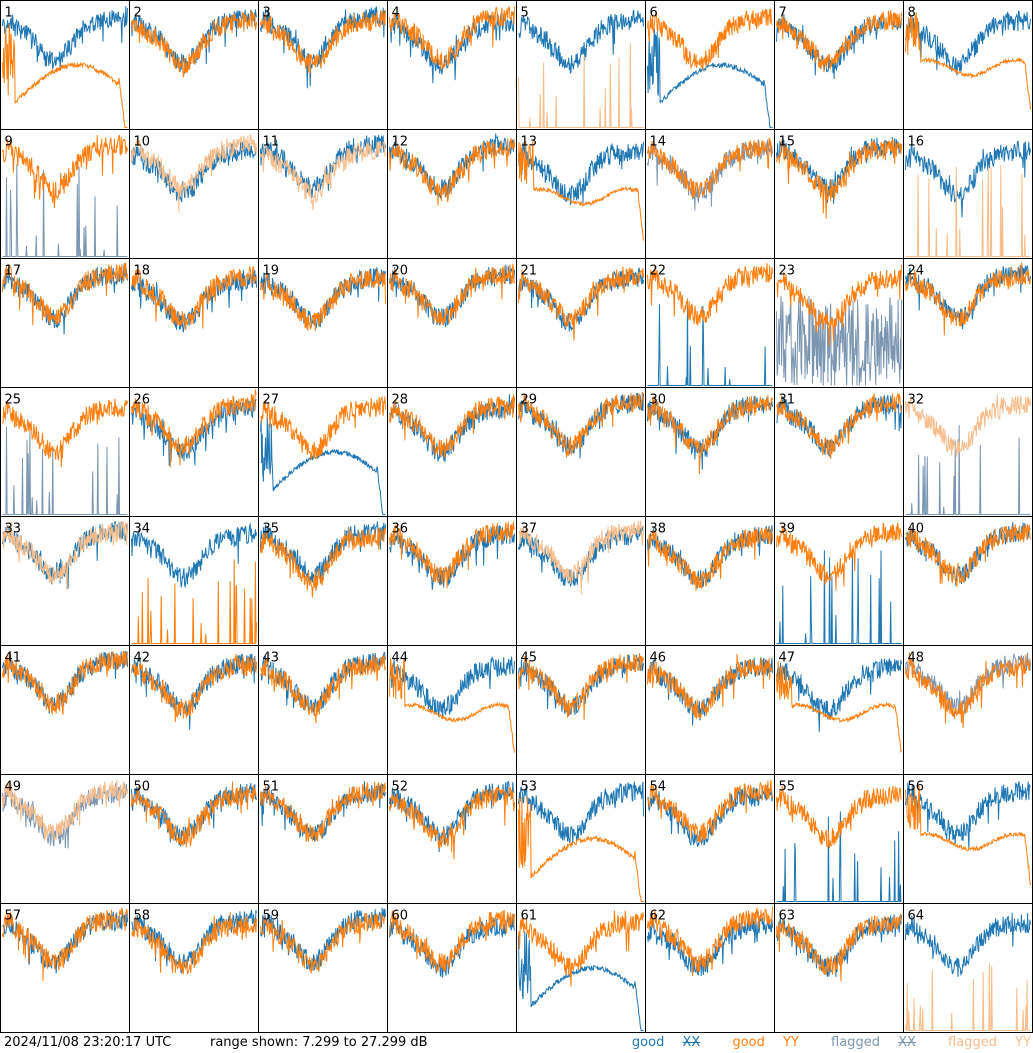 This screenshot has height=1053, width=1033. I want to click on legend-good-yy-pol: YY, so click(791, 1042).